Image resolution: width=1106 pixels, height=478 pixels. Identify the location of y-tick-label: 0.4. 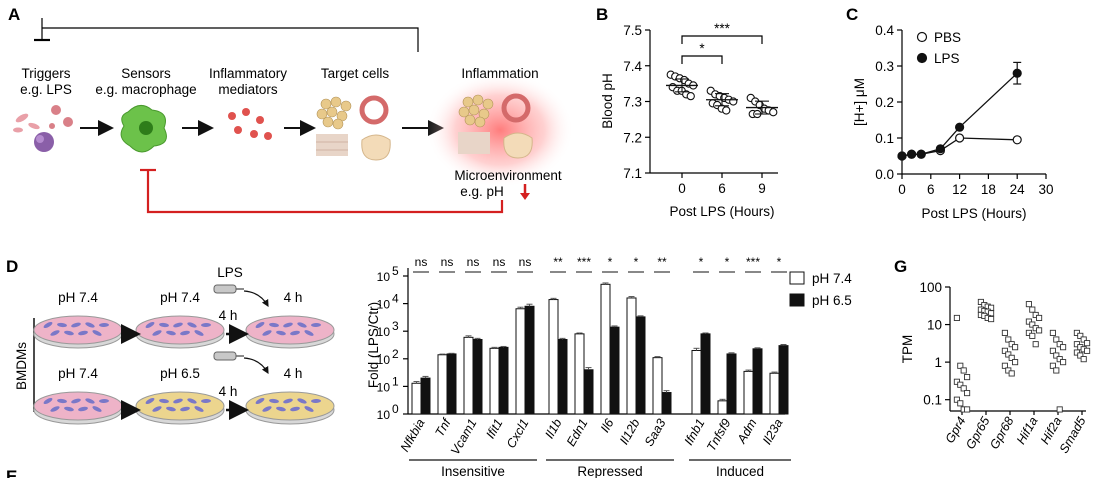
(884, 30).